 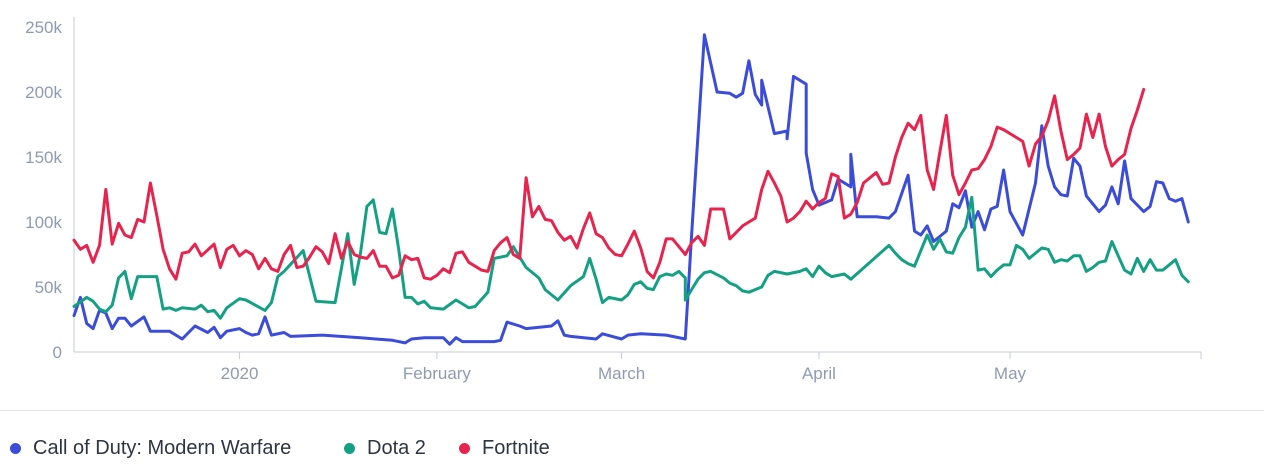 I want to click on x-tick-label: 2020, so click(x=240, y=373).